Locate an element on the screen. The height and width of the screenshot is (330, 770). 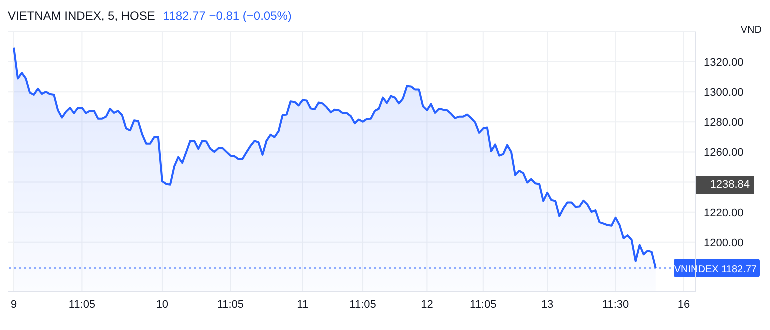
y-tick-label: 1260.00 is located at coordinates (724, 153).